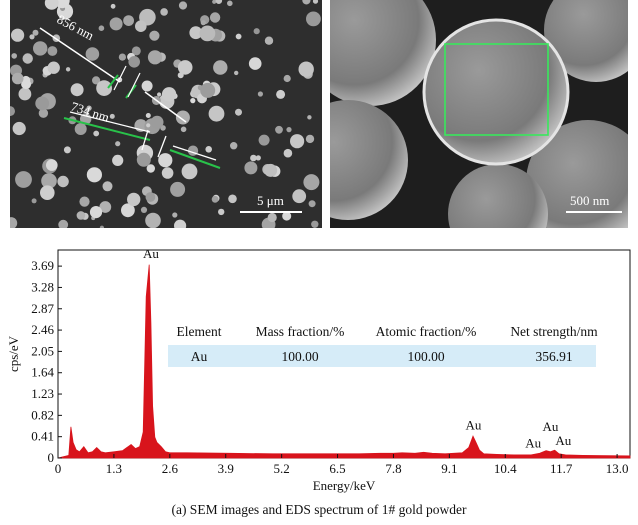 The width and height of the screenshot is (638, 525). What do you see at coordinates (554, 331) in the screenshot?
I see `table-header-cell: Net strength/nm` at bounding box center [554, 331].